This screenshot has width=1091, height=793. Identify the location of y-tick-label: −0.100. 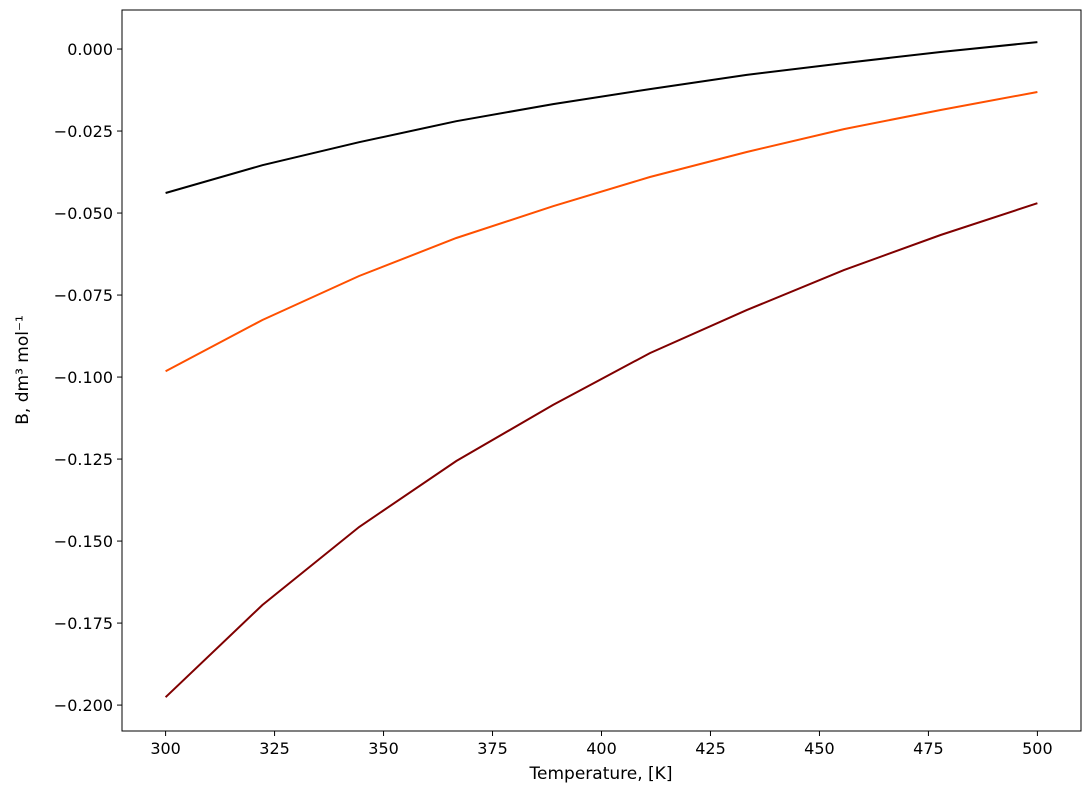
(83, 377).